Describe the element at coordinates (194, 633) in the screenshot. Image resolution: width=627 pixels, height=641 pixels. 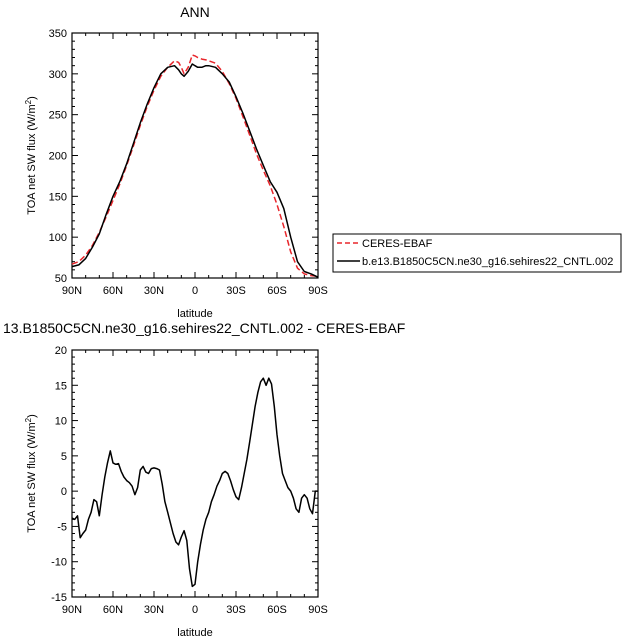
I see `bottom-x-axis-label: latitude` at that location.